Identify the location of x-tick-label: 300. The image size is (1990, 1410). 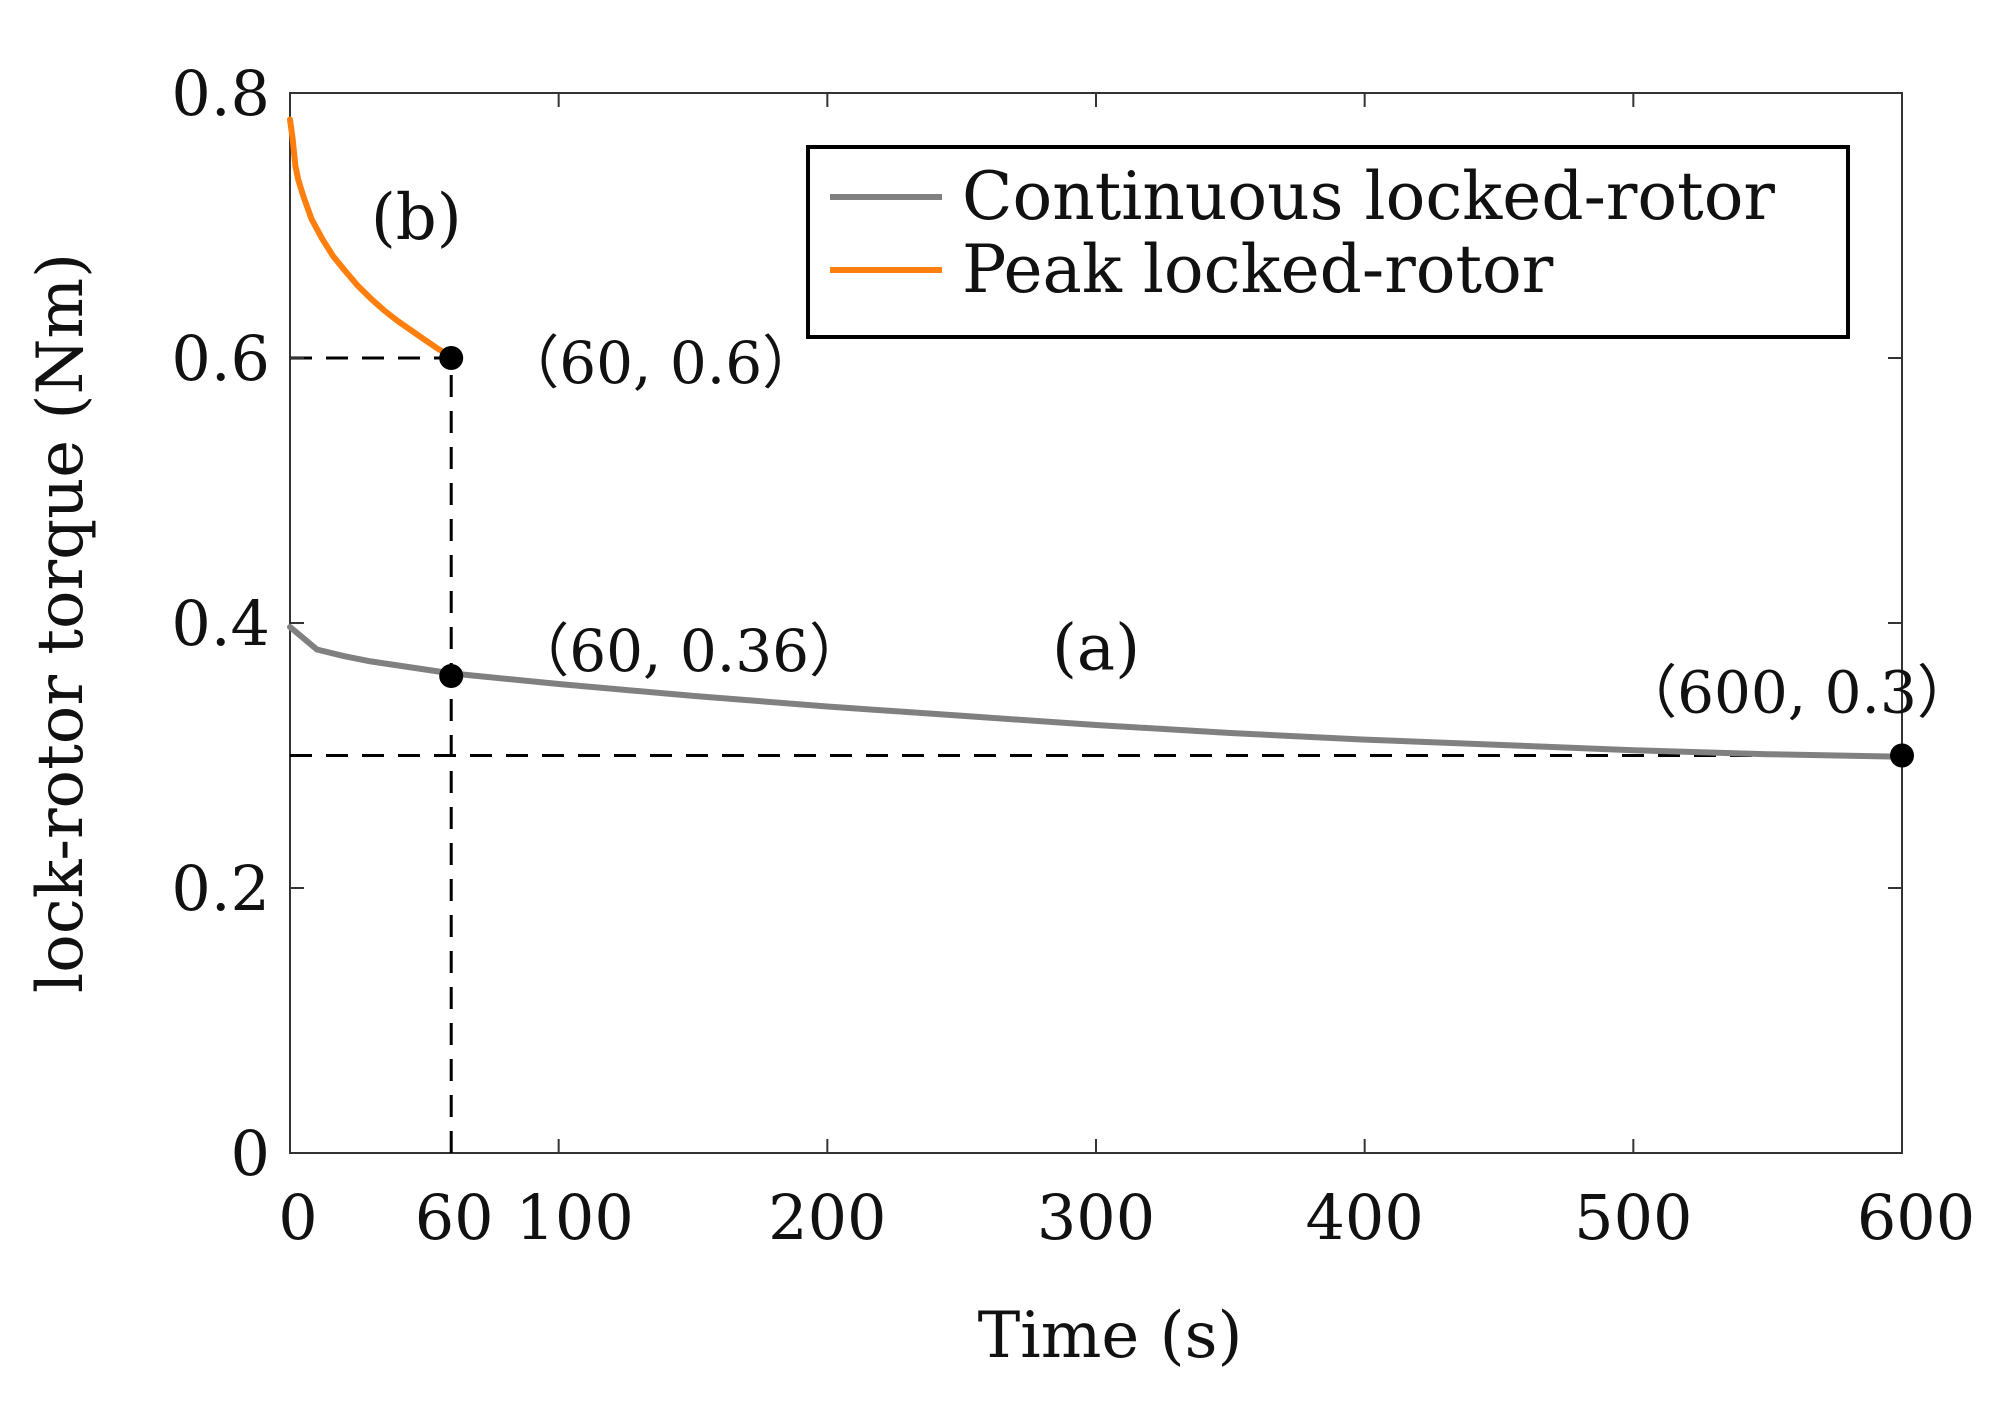
(1096, 1217).